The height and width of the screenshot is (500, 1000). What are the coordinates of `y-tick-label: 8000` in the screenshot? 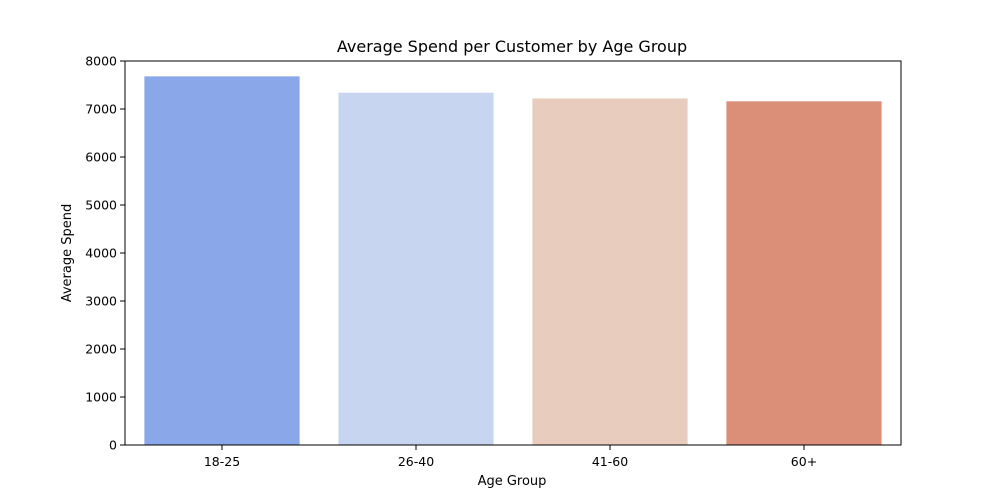 It's located at (101, 61).